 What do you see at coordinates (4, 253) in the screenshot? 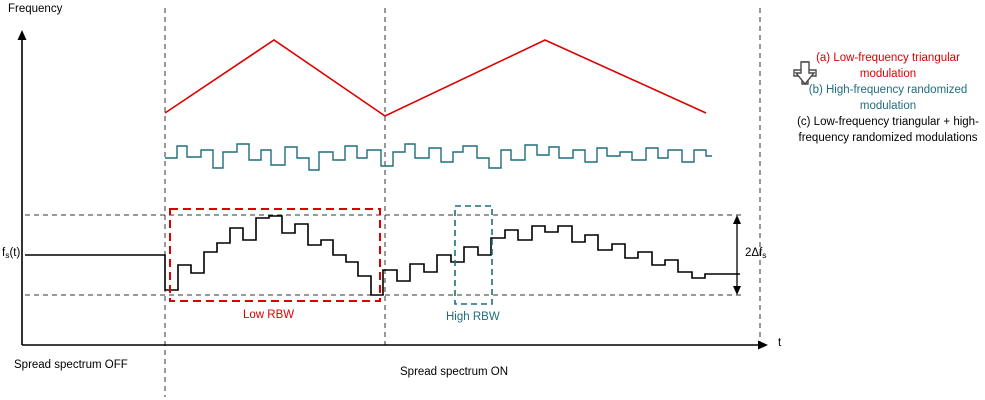
I see `fs-base: f` at bounding box center [4, 253].